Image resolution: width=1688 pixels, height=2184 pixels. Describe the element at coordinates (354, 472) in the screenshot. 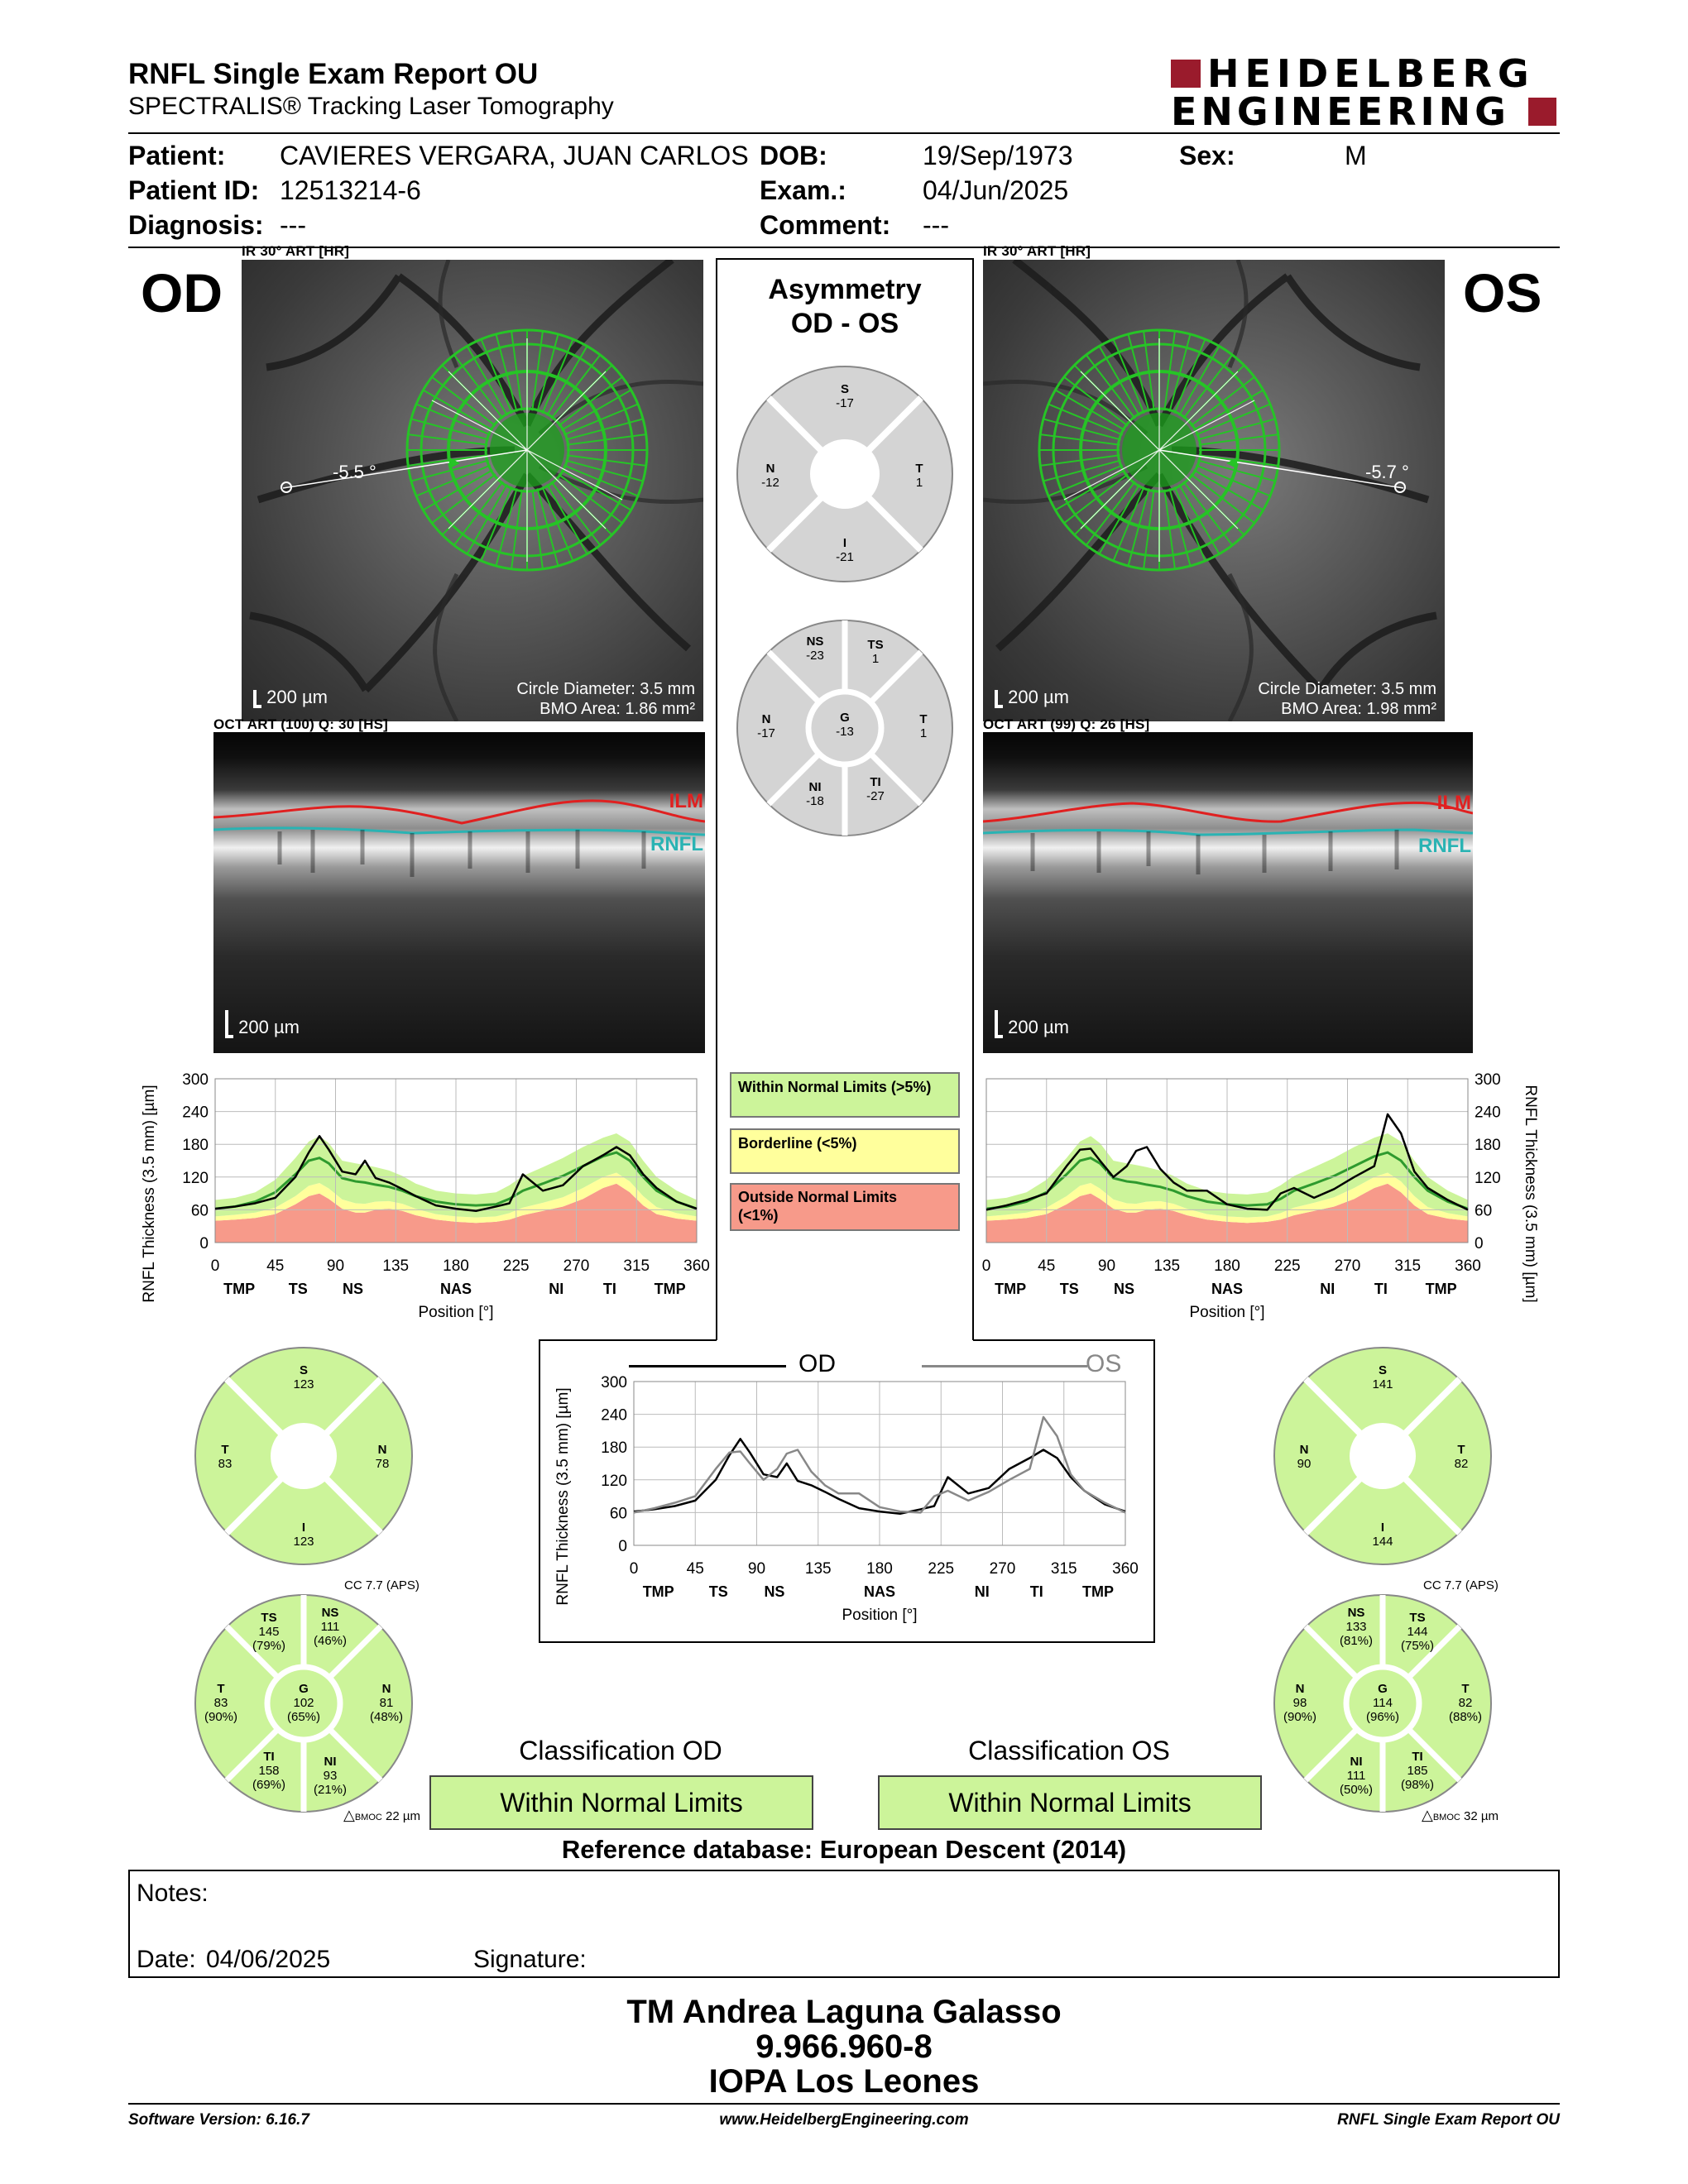

I see `od-angle-label: -5.5 °` at that location.